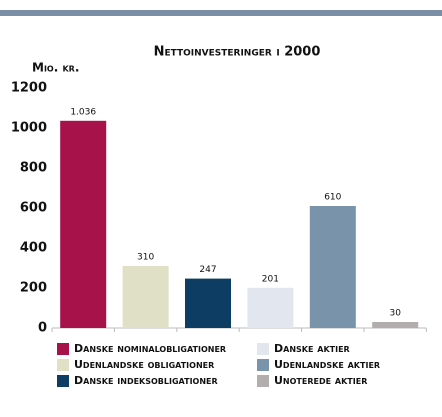 This screenshot has height=417, width=442. What do you see at coordinates (145, 258) in the screenshot?
I see `value-label: 310` at bounding box center [145, 258].